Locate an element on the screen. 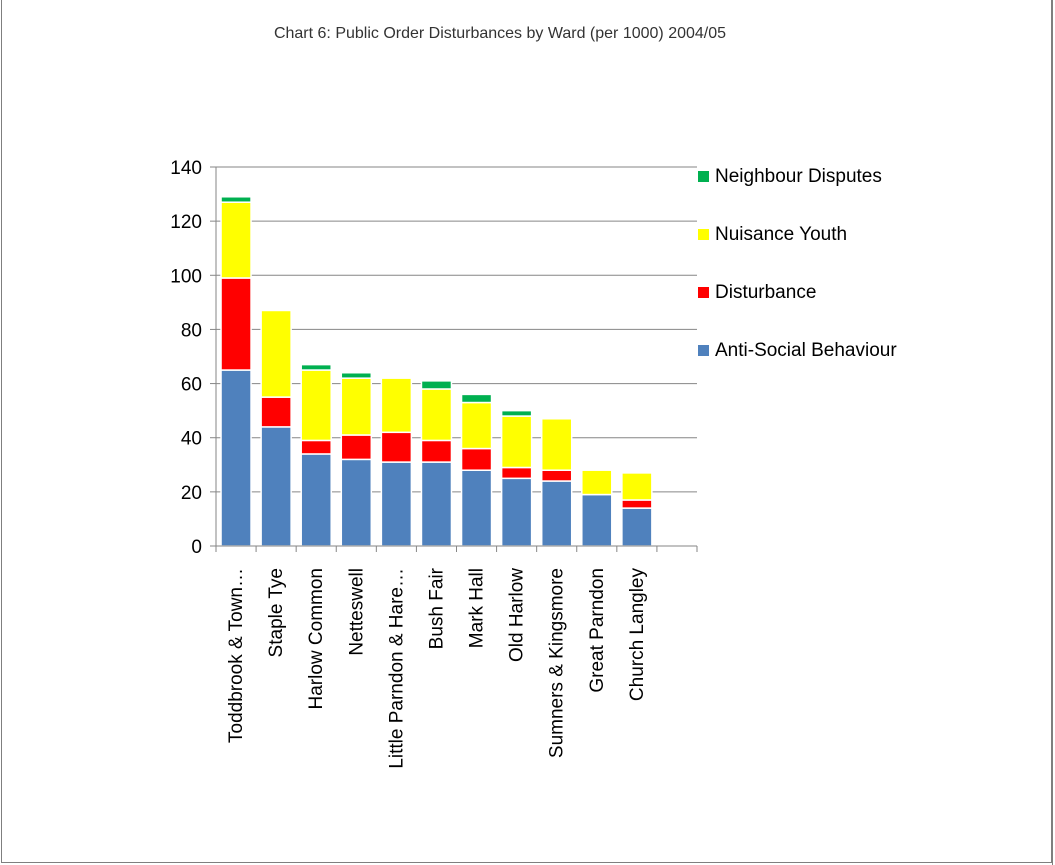  x-category-label: Church Langley is located at coordinates (637, 635).